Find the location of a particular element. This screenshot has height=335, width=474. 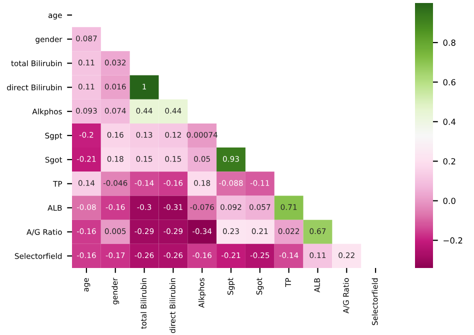

color-bar-label: 0.4 is located at coordinates (449, 121).